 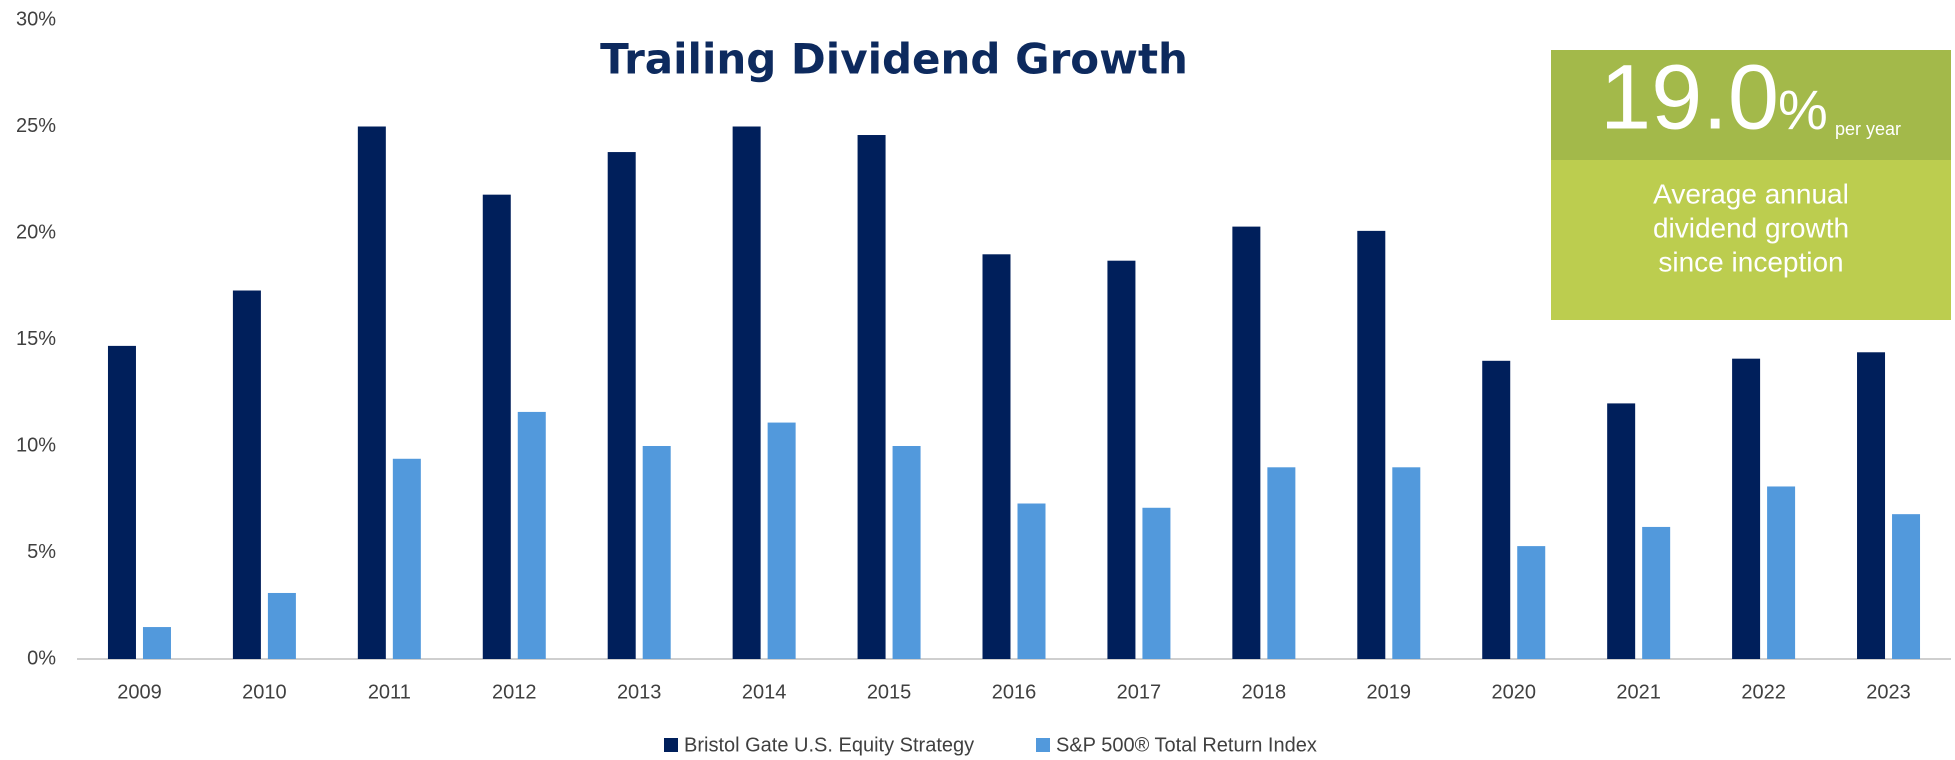 I want to click on x-tick-label: 2009, so click(x=139, y=692).